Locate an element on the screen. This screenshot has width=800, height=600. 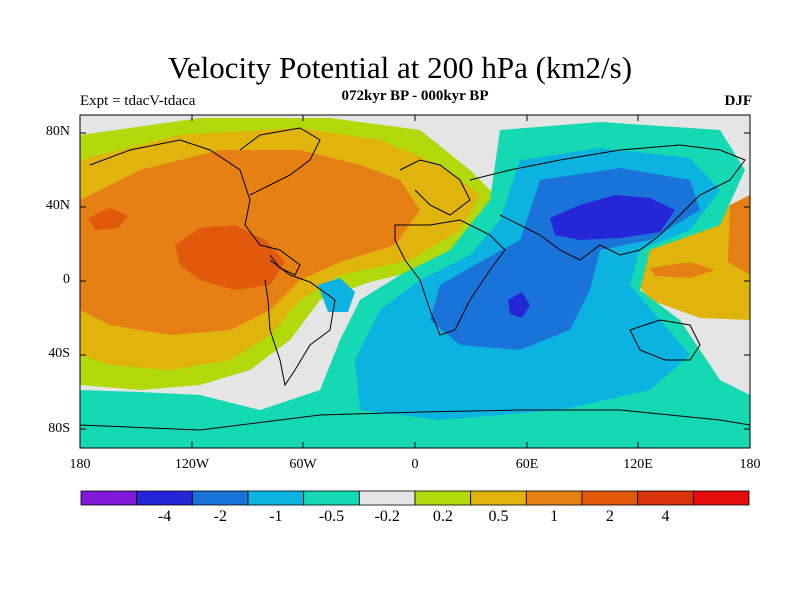
colorbar-label: 0.5 is located at coordinates (498, 516).